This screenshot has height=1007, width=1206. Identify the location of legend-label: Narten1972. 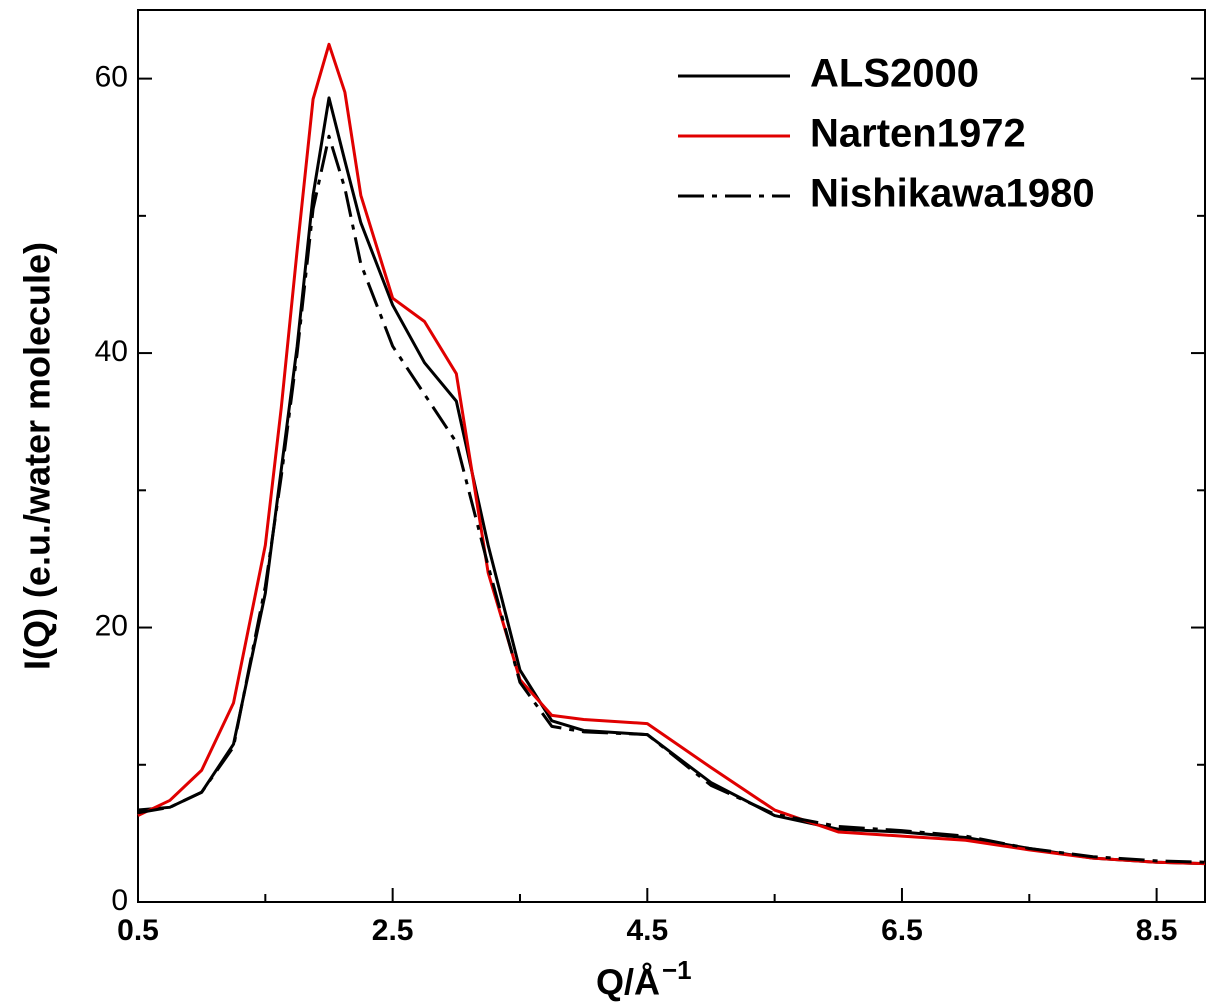
(918, 134).